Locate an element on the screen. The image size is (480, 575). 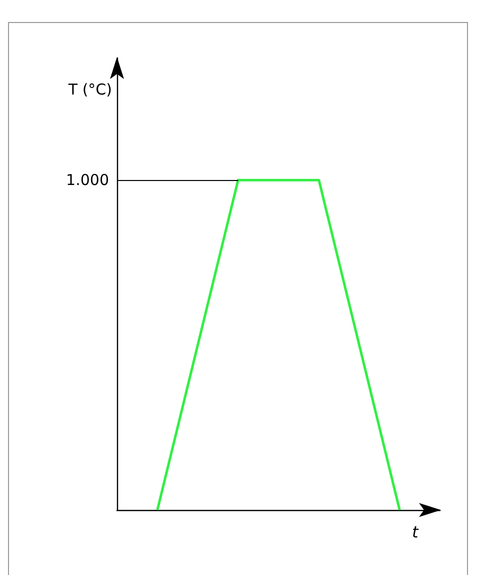
ref-line-label: 1.000 is located at coordinates (87, 180).